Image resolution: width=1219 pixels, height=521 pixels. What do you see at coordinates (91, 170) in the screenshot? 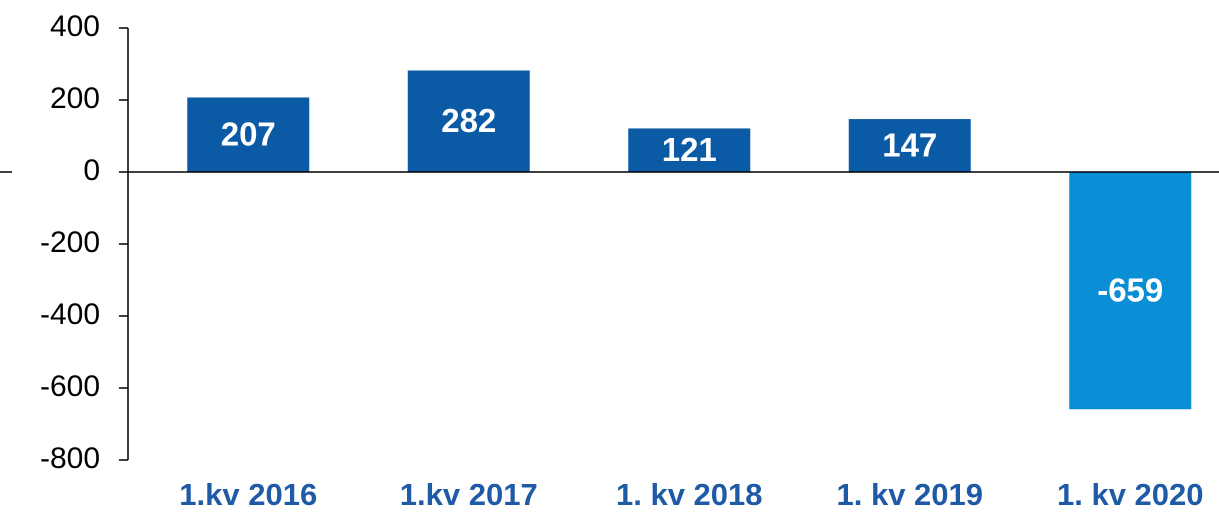
I see `y-tick-label: 0` at bounding box center [91, 170].